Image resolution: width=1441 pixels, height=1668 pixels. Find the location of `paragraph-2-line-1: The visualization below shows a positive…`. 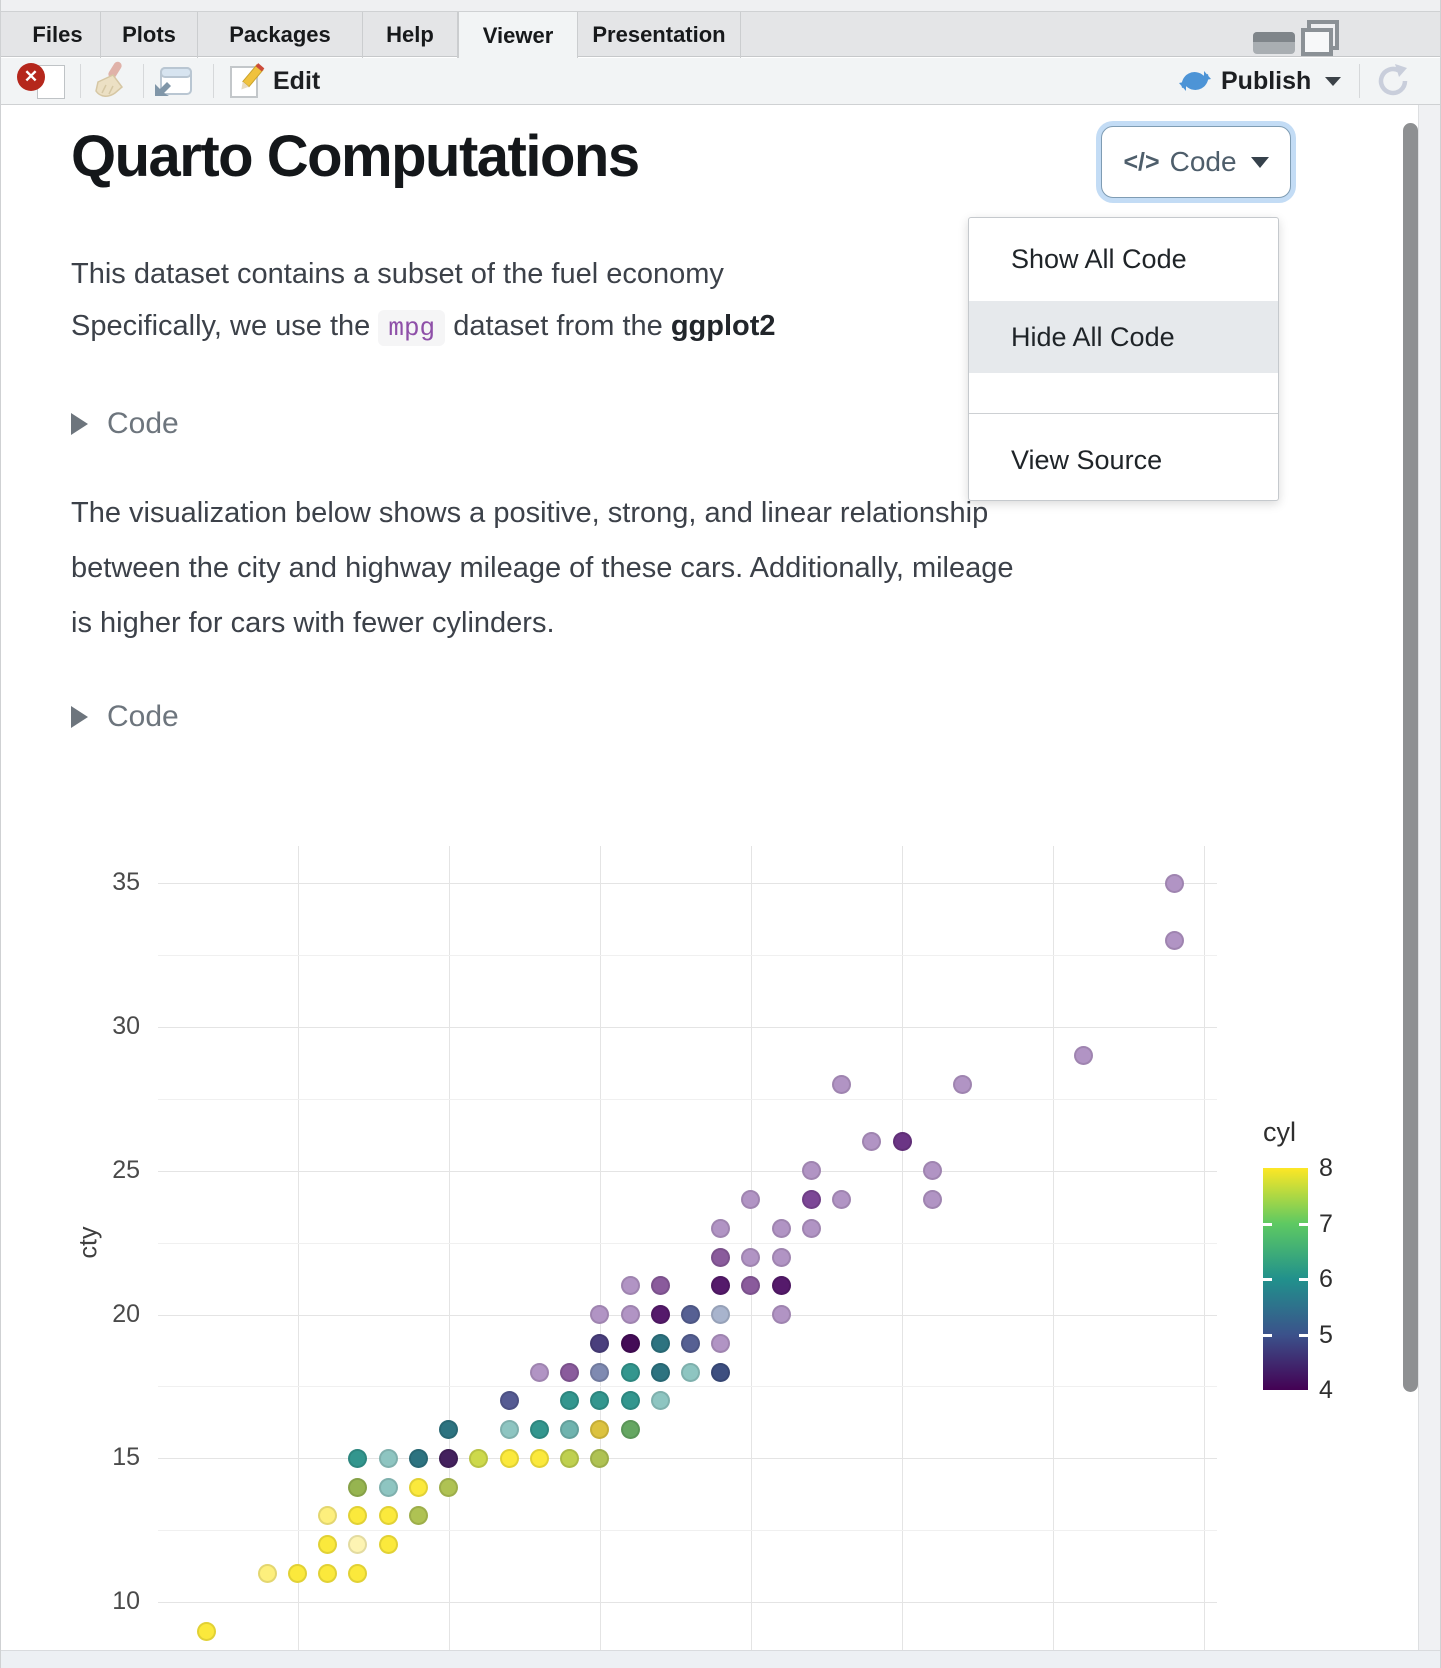

paragraph-2-line-1: The visualization below shows a positive… is located at coordinates (530, 513).